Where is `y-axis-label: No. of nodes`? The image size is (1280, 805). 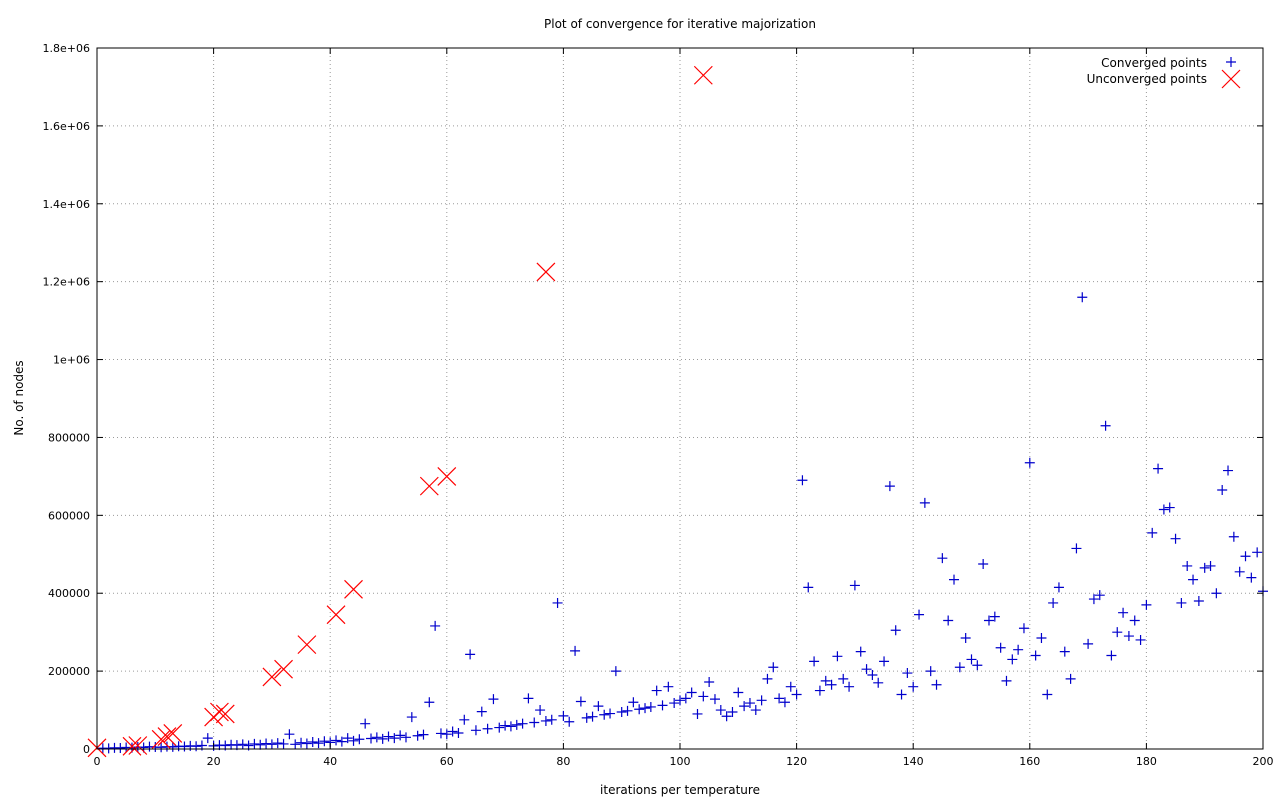
y-axis-label: No. of nodes is located at coordinates (19, 397).